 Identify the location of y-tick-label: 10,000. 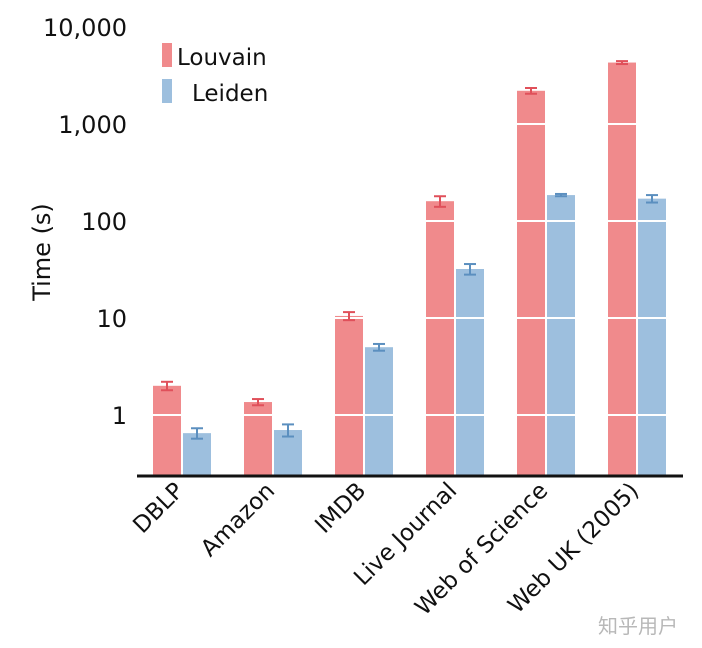
(85, 28).